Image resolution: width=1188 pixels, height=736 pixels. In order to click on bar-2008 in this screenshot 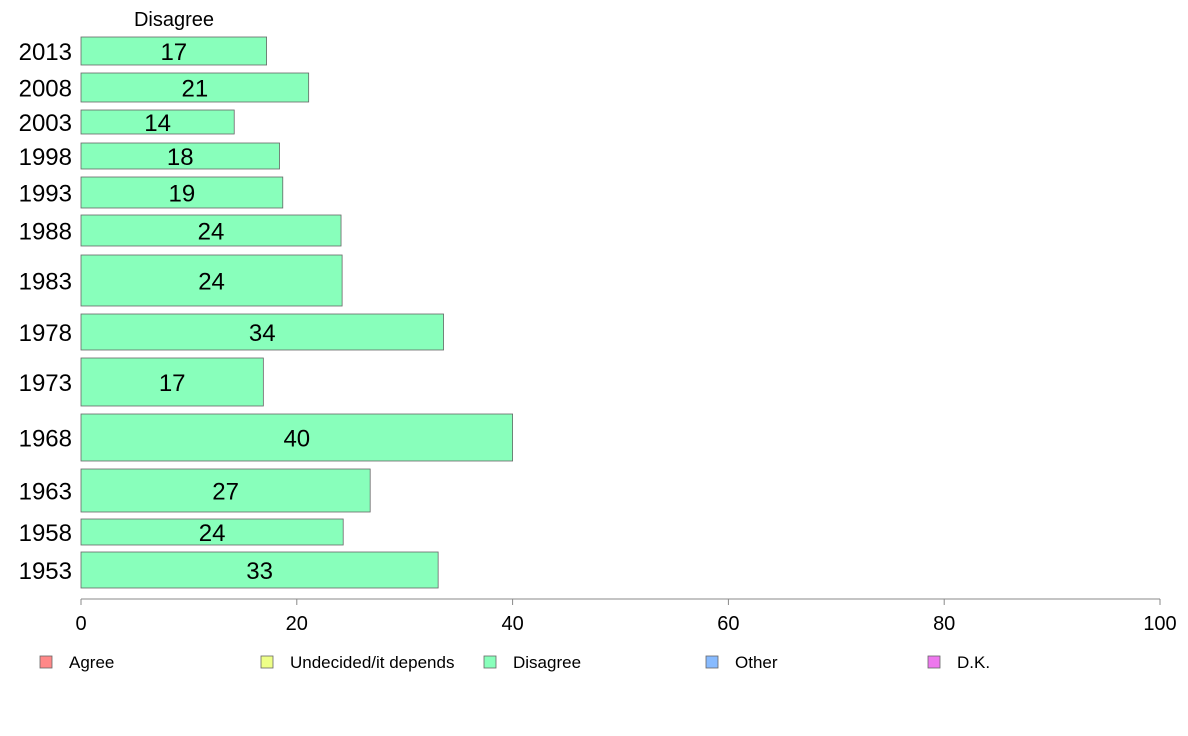, I will do `click(195, 87)`.